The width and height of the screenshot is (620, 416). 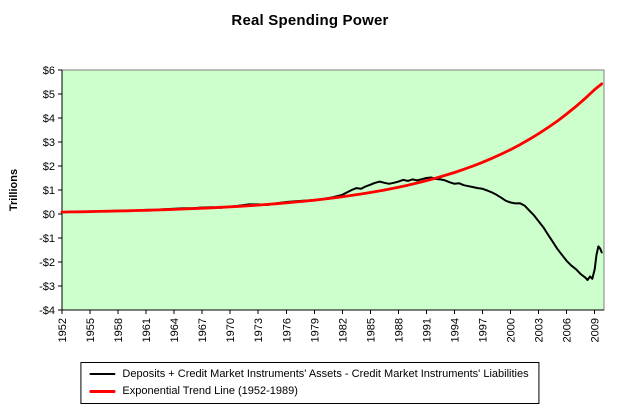 What do you see at coordinates (49, 71) in the screenshot?
I see `y-tick-label: $6` at bounding box center [49, 71].